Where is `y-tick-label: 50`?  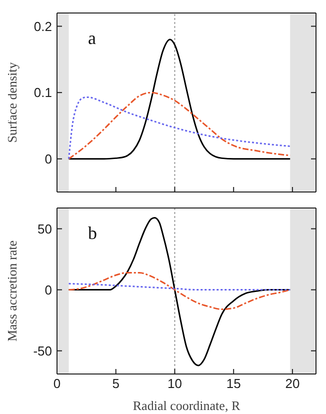
y-tick-label: 50 is located at coordinates (45, 228).